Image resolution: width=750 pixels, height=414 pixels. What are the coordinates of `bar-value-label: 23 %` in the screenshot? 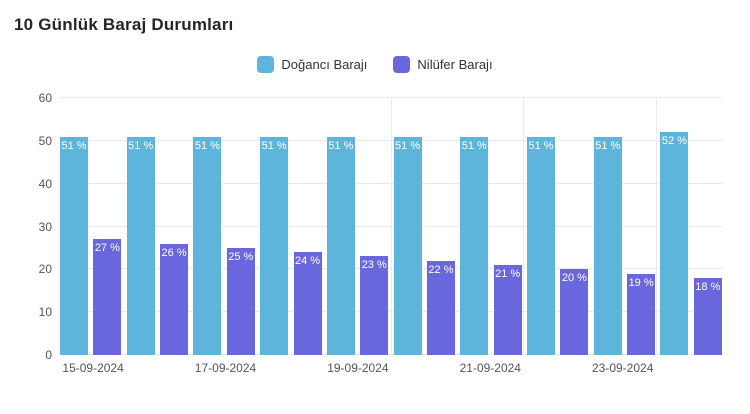 It's located at (374, 265).